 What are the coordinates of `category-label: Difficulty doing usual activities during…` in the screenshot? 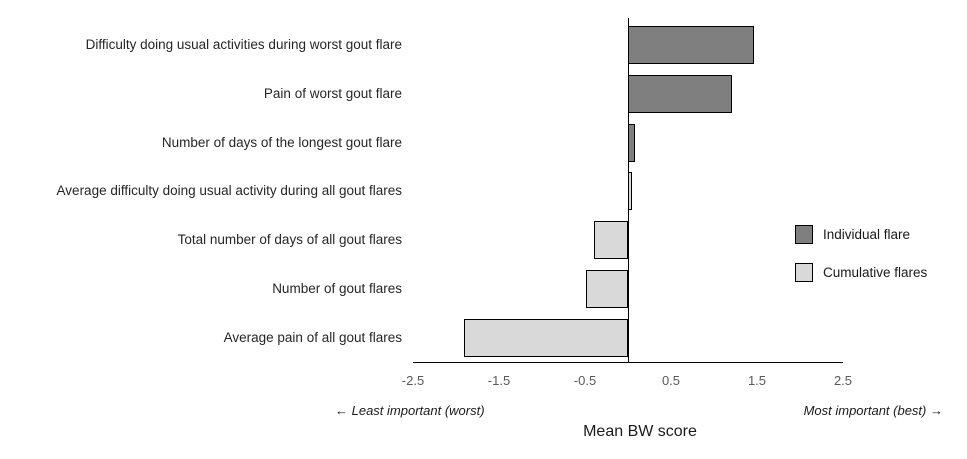 It's located at (243, 44).